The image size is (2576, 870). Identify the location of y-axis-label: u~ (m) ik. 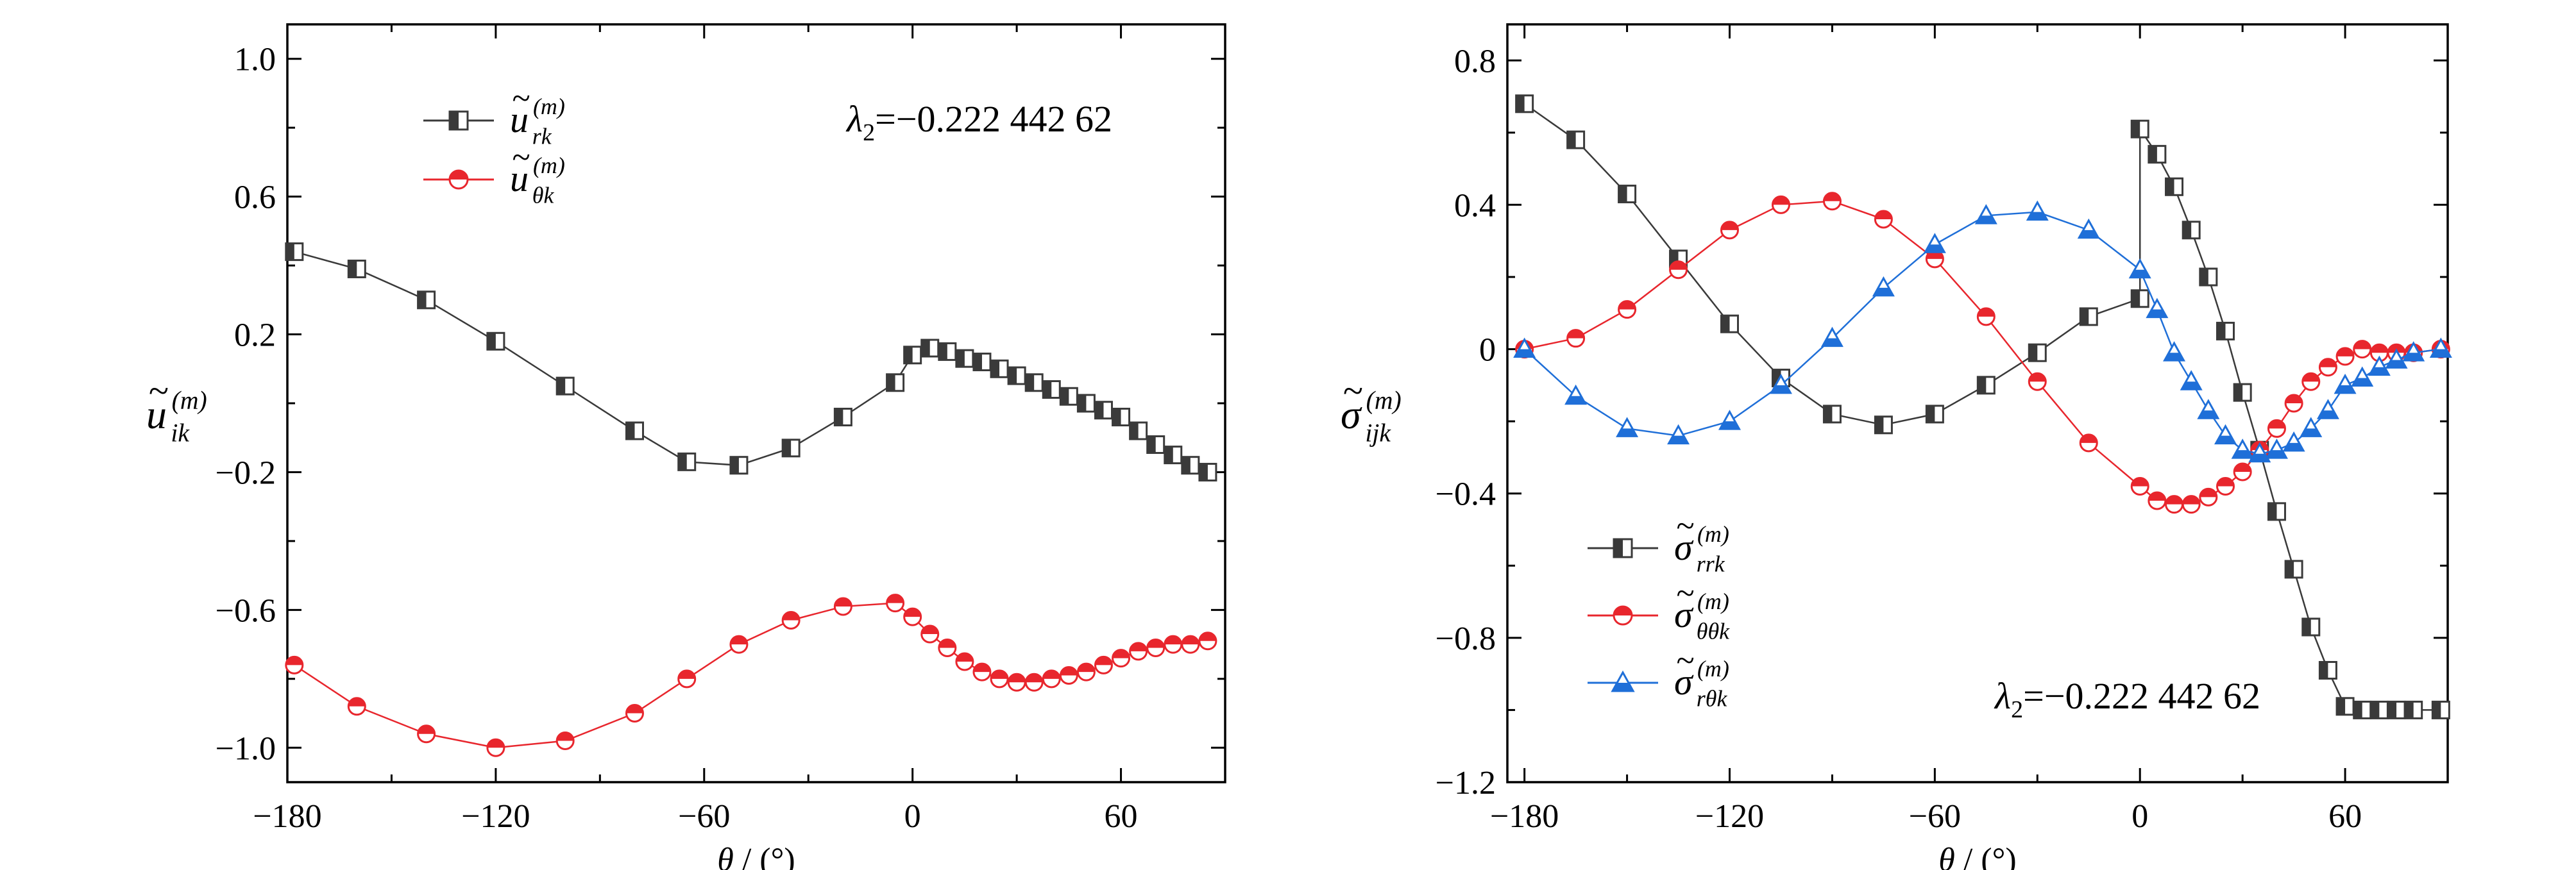
(176, 409).